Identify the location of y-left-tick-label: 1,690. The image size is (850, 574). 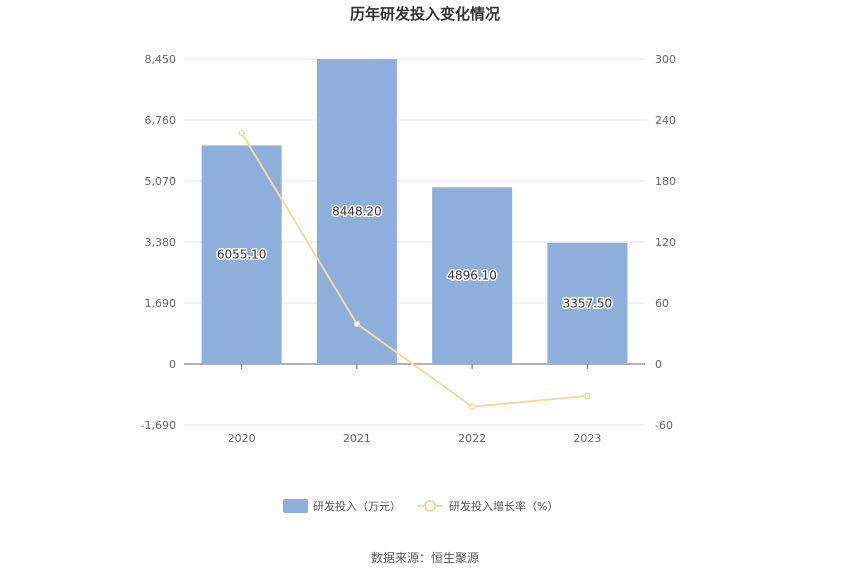
(161, 303).